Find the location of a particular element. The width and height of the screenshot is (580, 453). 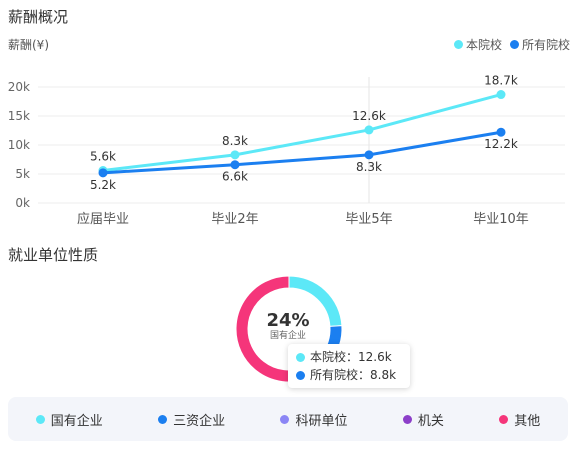

x-tick-label: 毕业10年 is located at coordinates (501, 219).